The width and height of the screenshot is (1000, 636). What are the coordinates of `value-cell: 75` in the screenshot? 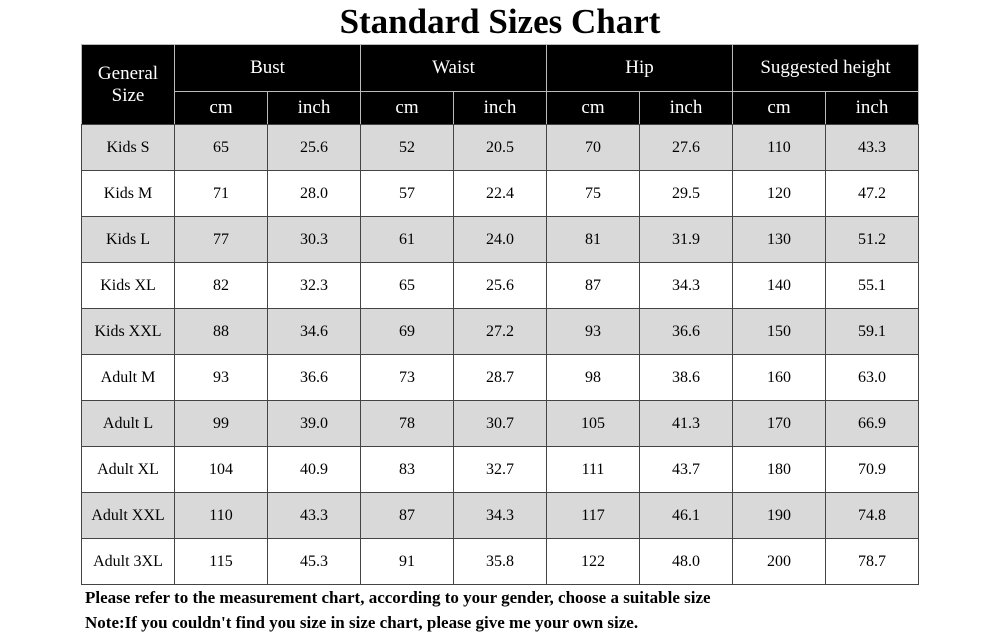 It's located at (593, 193).